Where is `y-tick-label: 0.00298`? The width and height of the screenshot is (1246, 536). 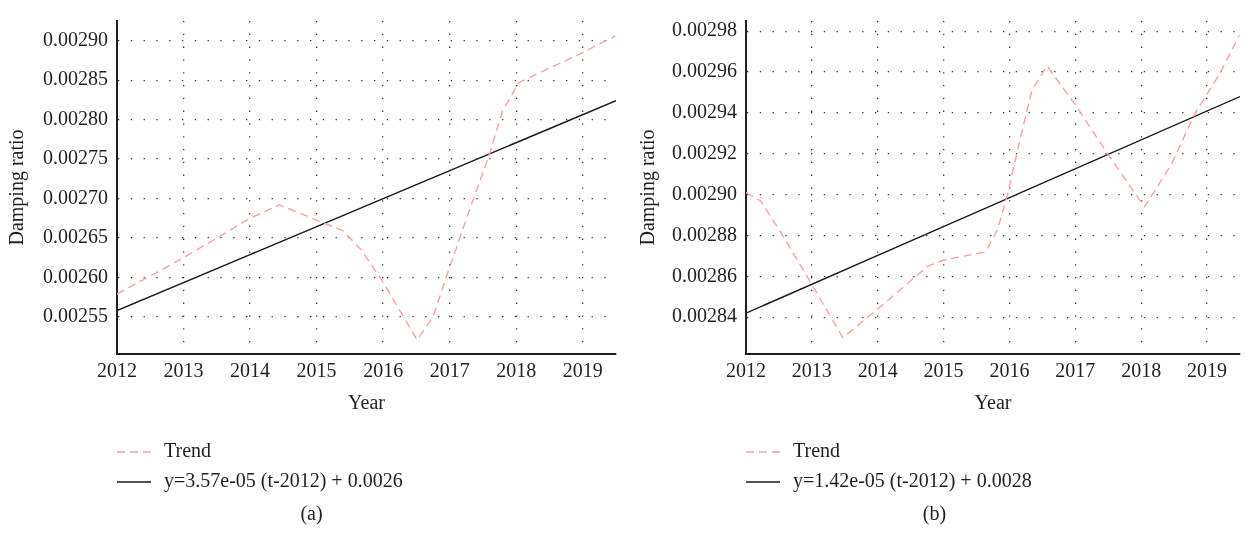 y-tick-label: 0.00298 is located at coordinates (704, 29).